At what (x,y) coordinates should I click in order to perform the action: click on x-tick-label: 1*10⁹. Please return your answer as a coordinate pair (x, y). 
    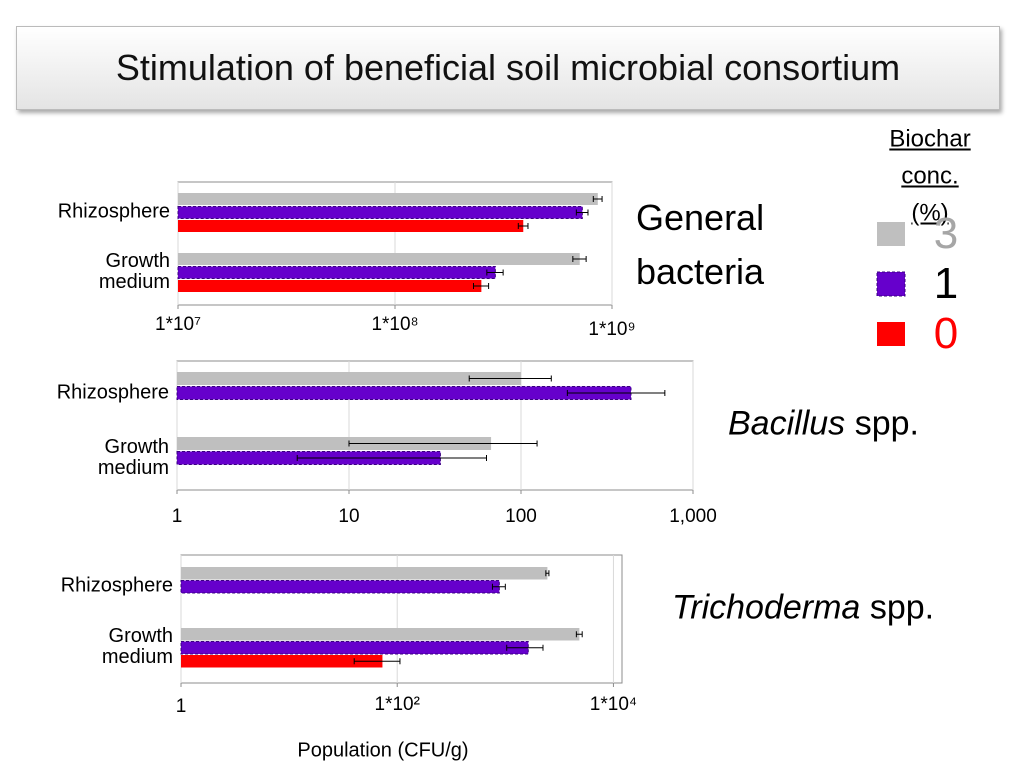
    Looking at the image, I should click on (612, 329).